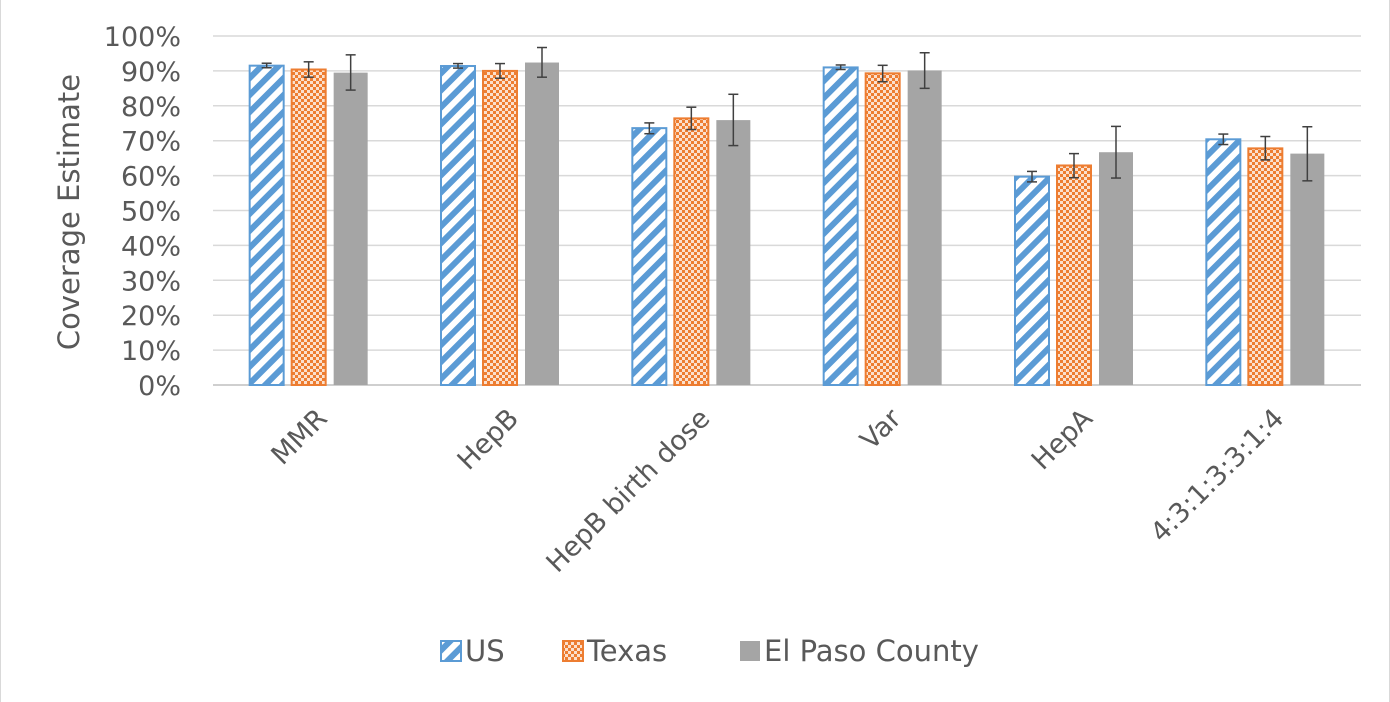 The width and height of the screenshot is (1390, 702). What do you see at coordinates (151, 281) in the screenshot?
I see `y-tick-label: 30%` at bounding box center [151, 281].